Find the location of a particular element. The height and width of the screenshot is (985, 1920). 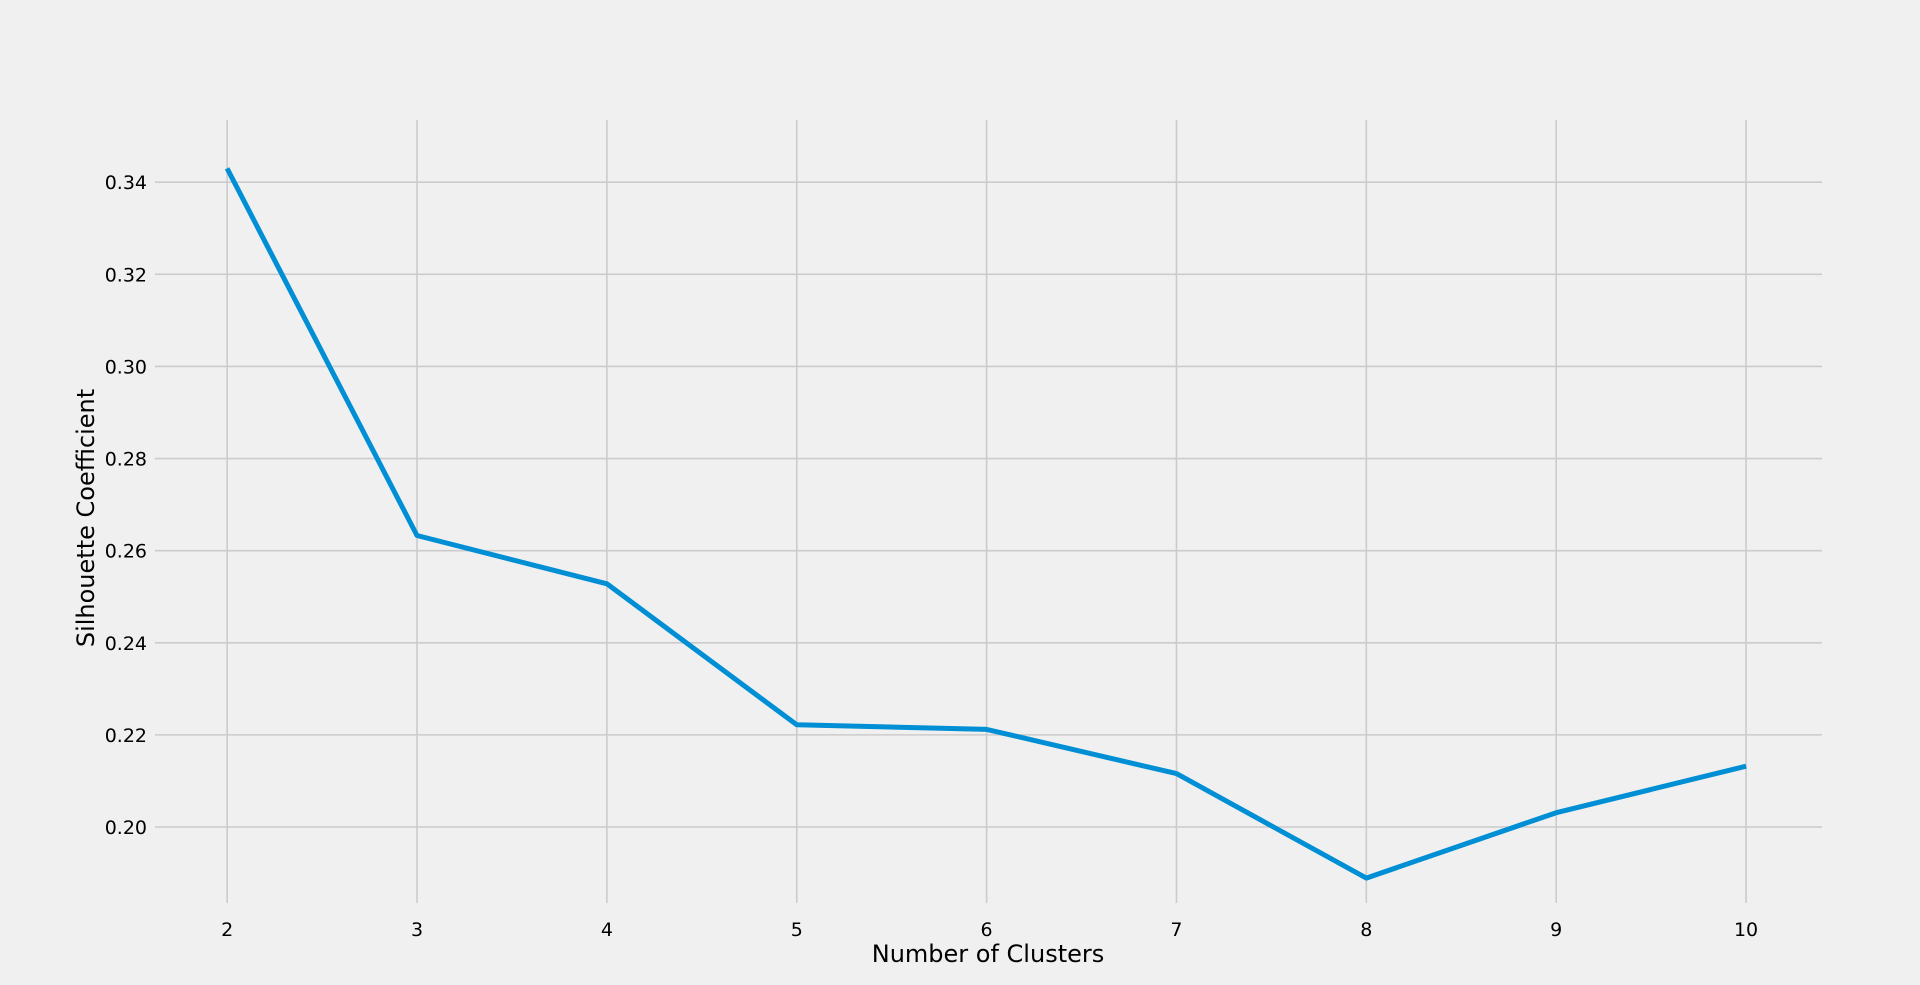

y-tick-label: 0.28 is located at coordinates (126, 460).